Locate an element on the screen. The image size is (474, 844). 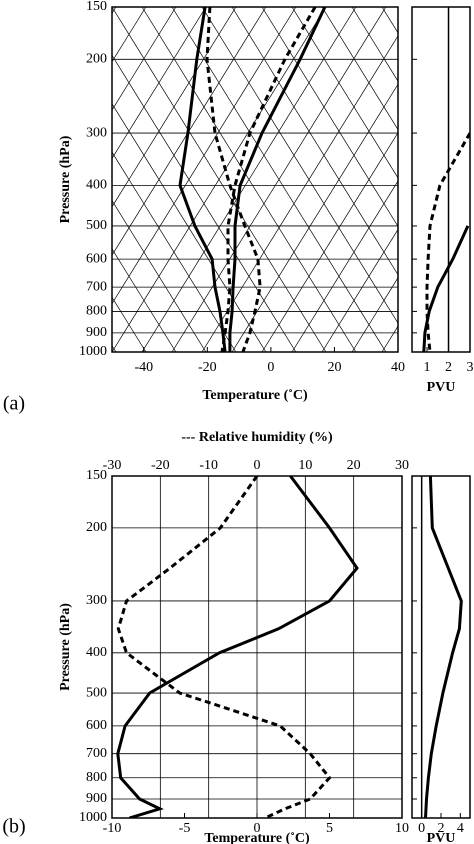
x-tick-label: -10 is located at coordinates (112, 828).